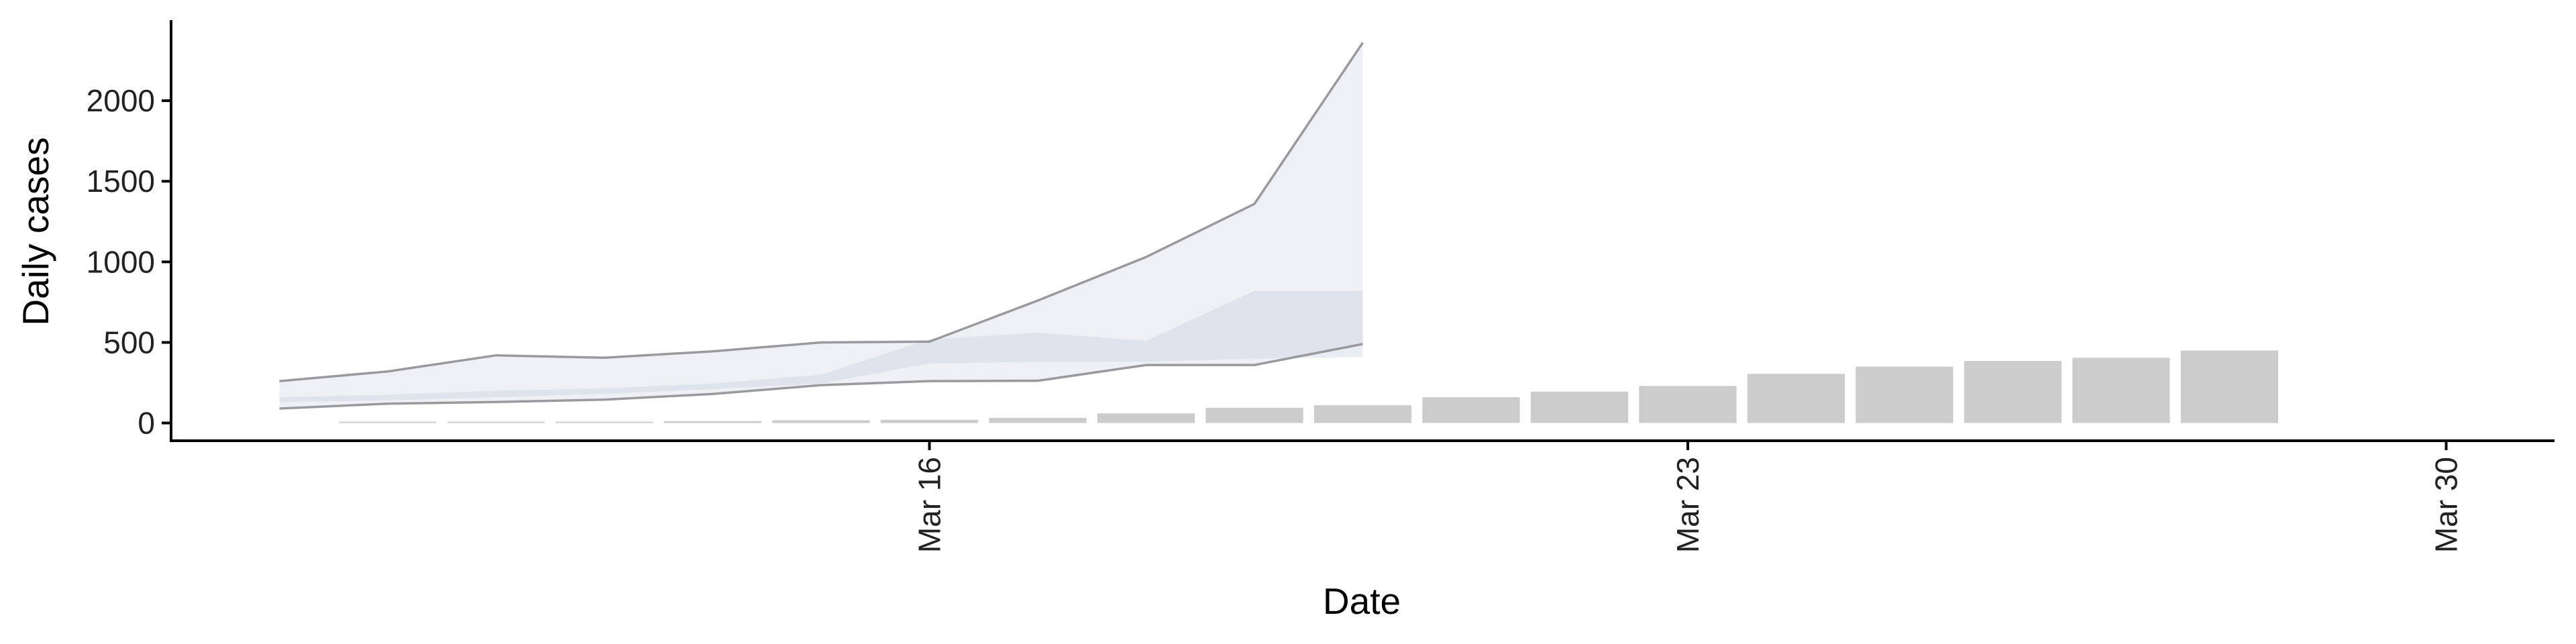 The image size is (2576, 644). I want to click on x-tick-label: Mar 30, so click(2446, 505).